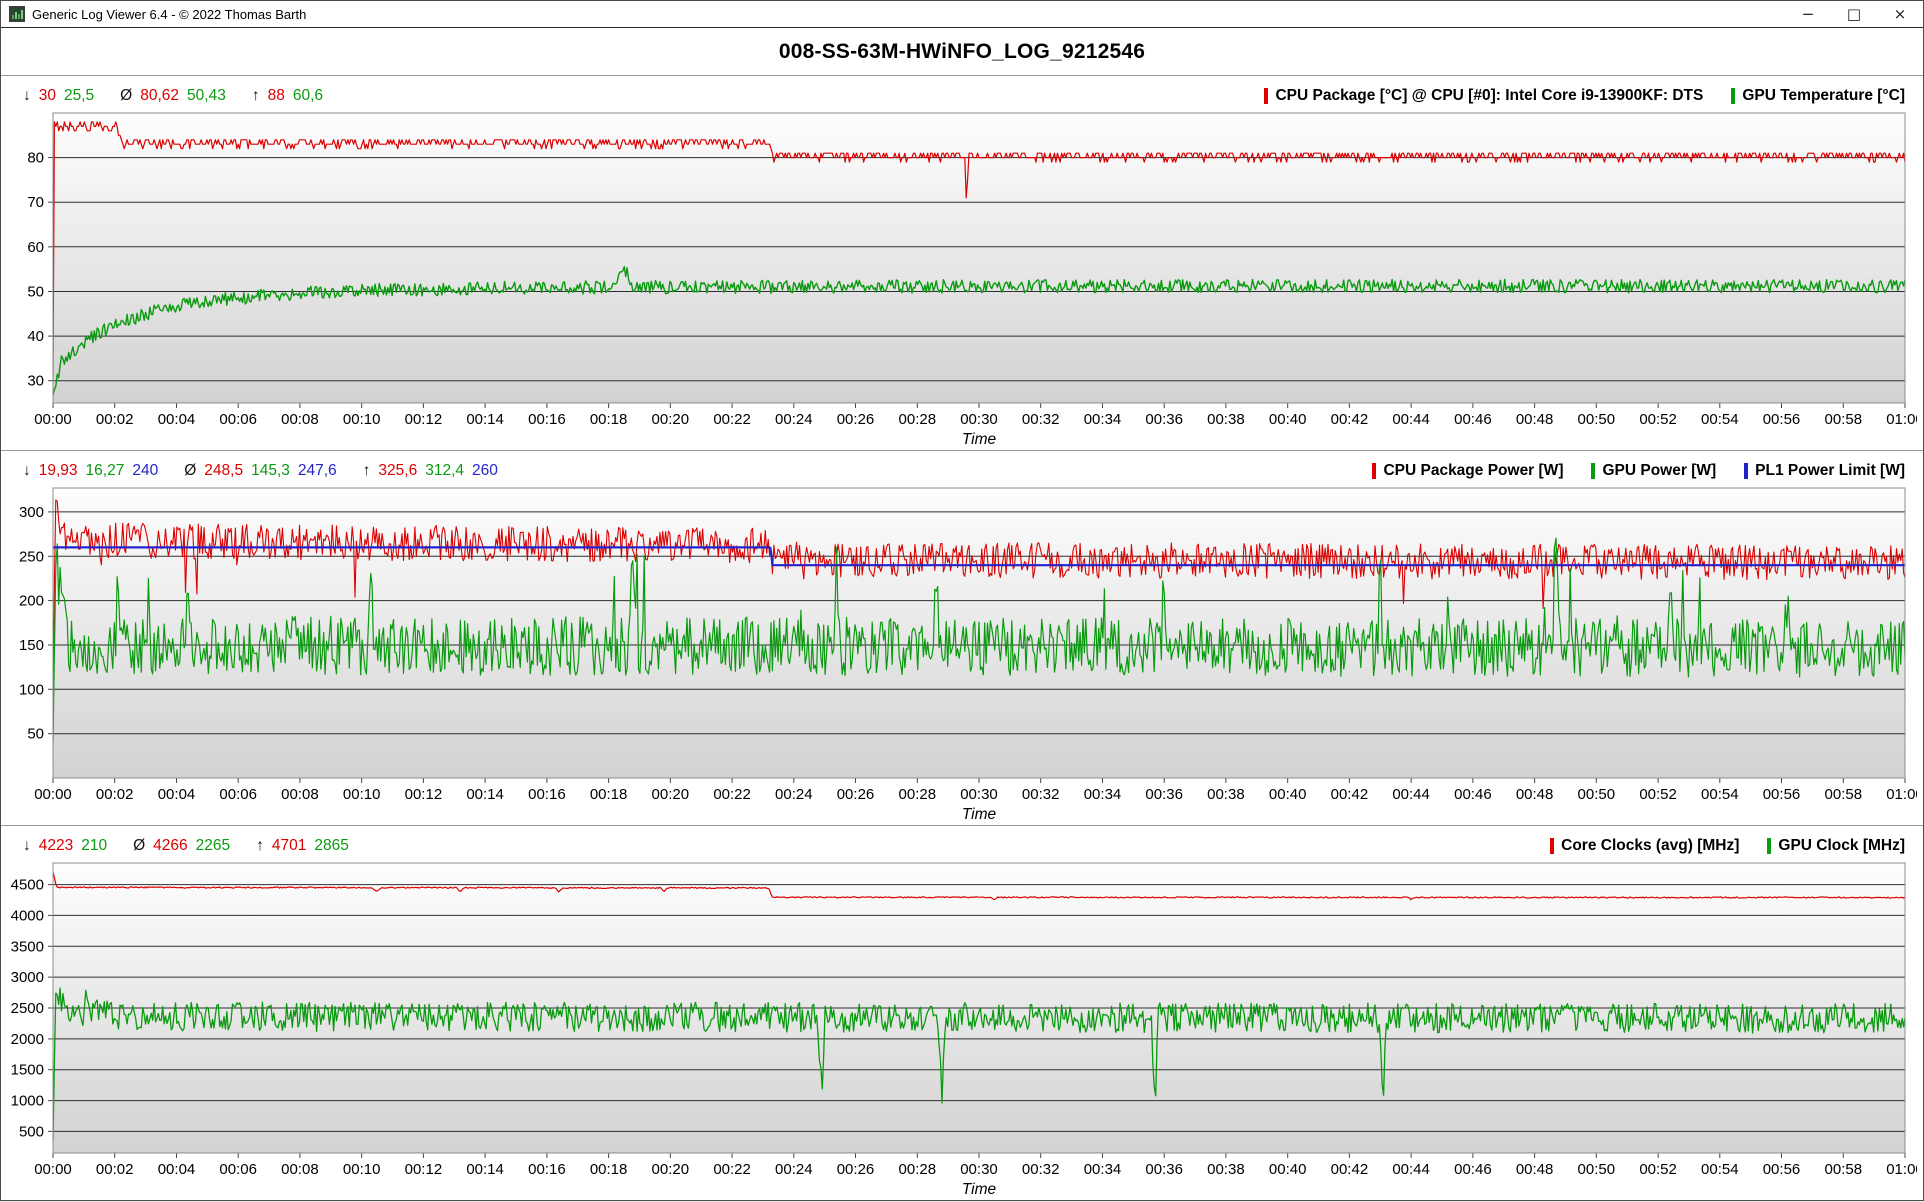  What do you see at coordinates (1854, 14) in the screenshot?
I see `maximize-button: □` at bounding box center [1854, 14].